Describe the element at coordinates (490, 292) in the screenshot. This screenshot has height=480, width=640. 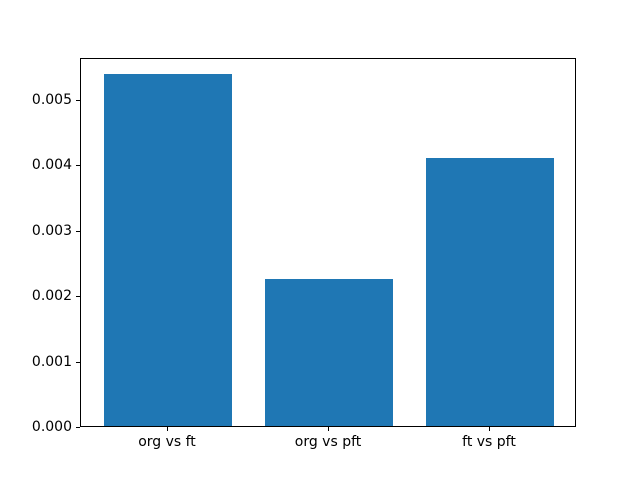
I see `bar-ft-vs-pft` at that location.